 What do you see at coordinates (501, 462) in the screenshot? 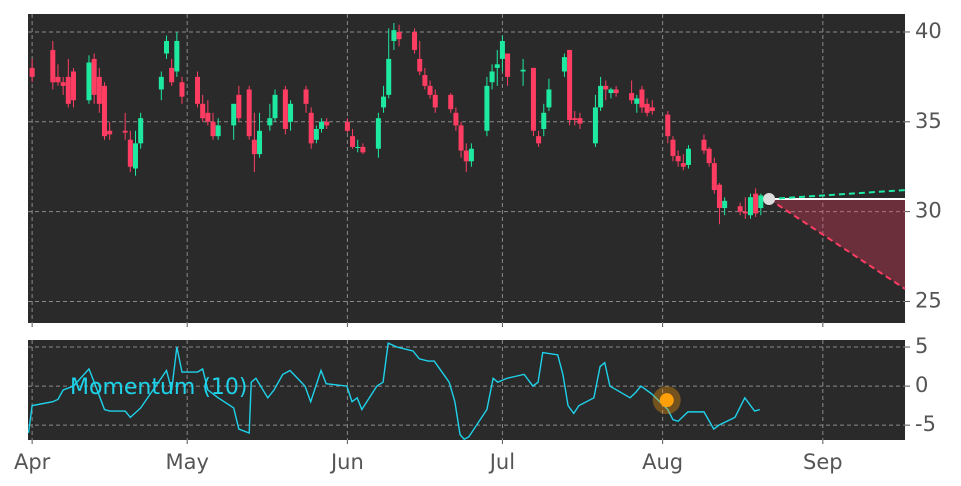
I see `x-tick-label: Jul` at bounding box center [501, 462].